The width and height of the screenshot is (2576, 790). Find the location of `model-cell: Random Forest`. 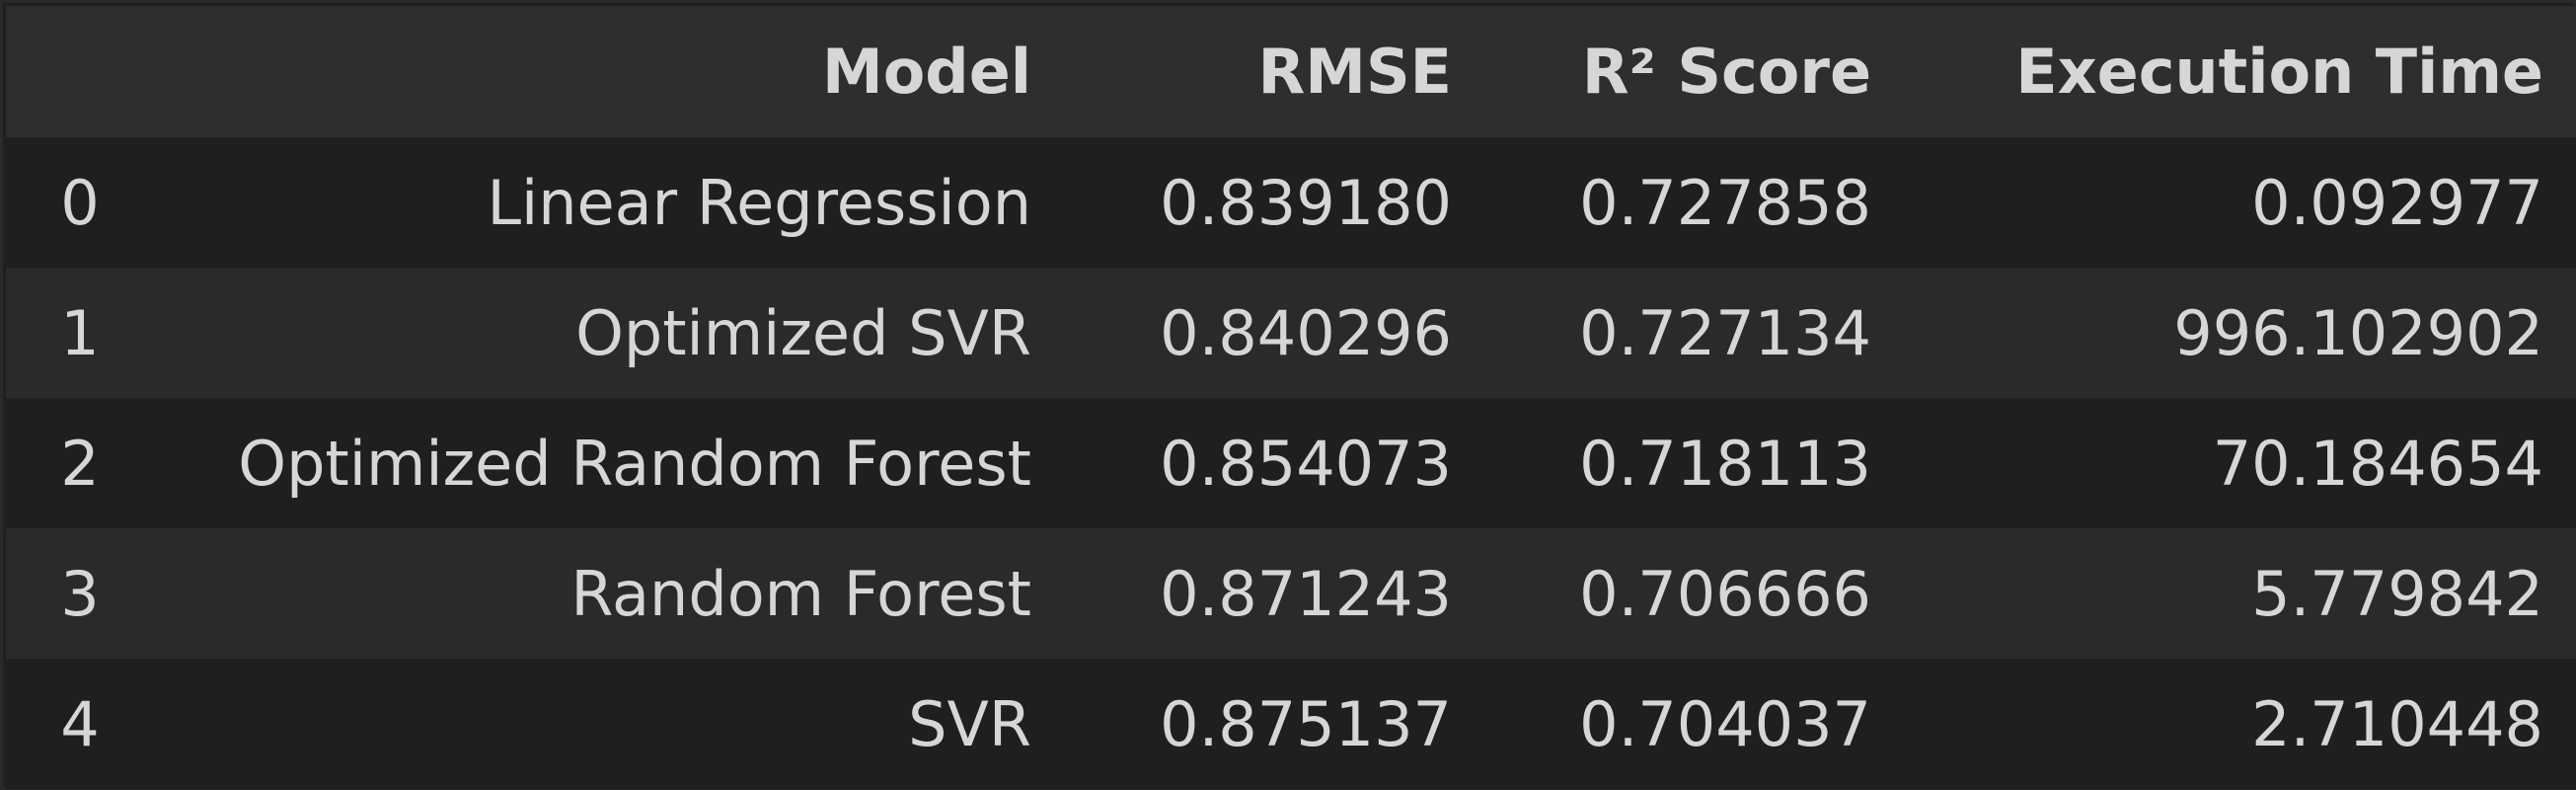

model-cell: Random Forest is located at coordinates (800, 594).